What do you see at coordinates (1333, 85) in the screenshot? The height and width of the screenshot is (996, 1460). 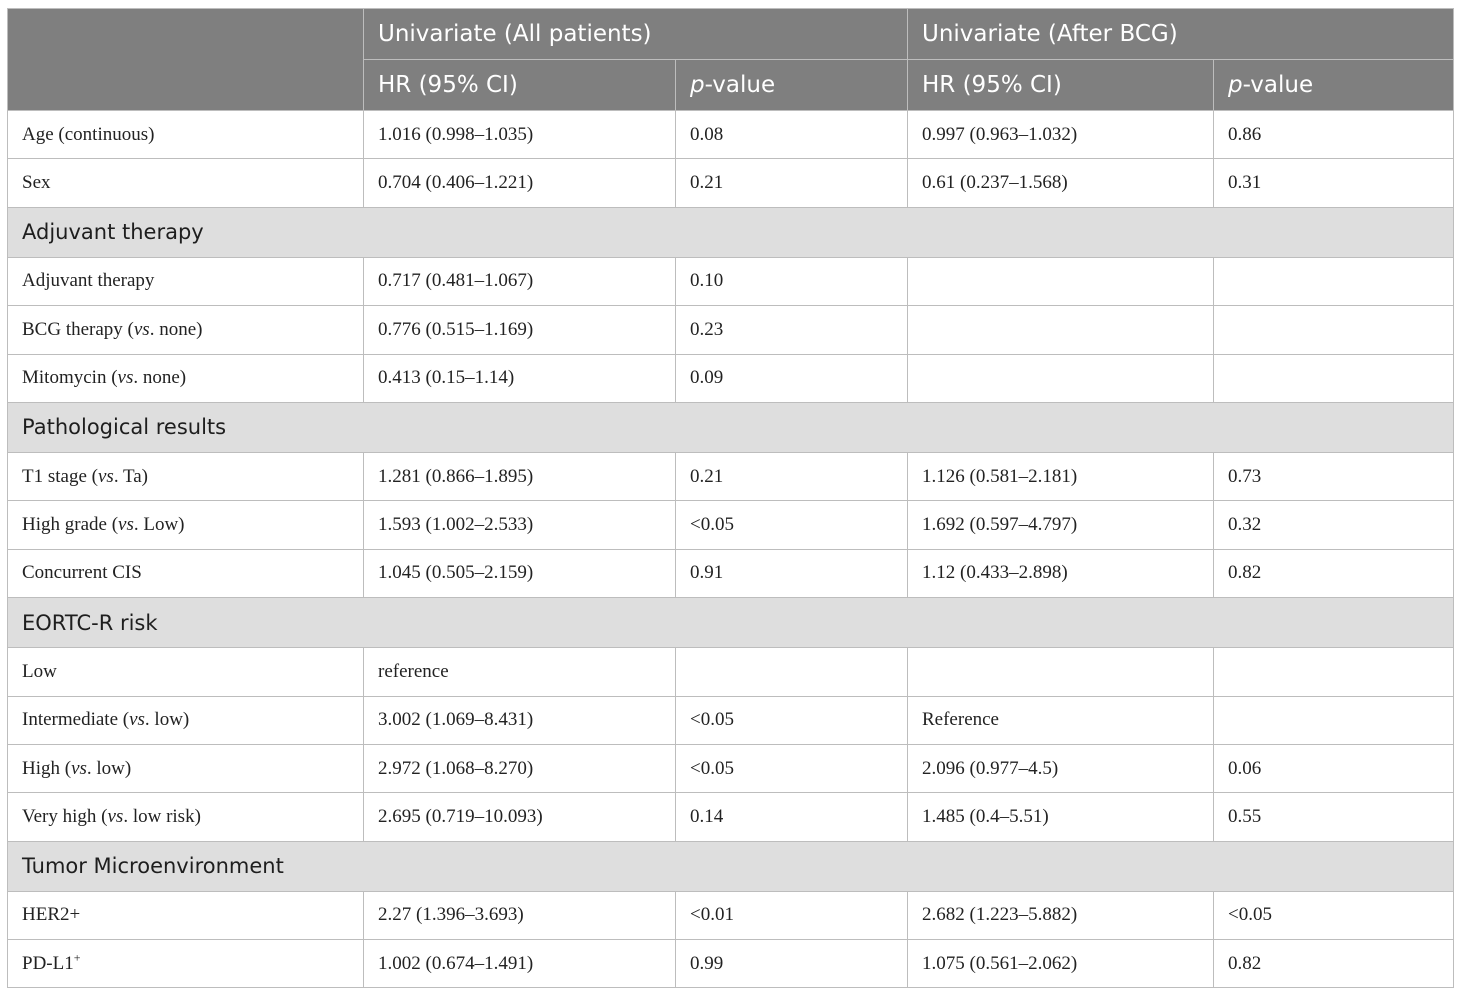 I see `header-p-bcg: p-value` at bounding box center [1333, 85].